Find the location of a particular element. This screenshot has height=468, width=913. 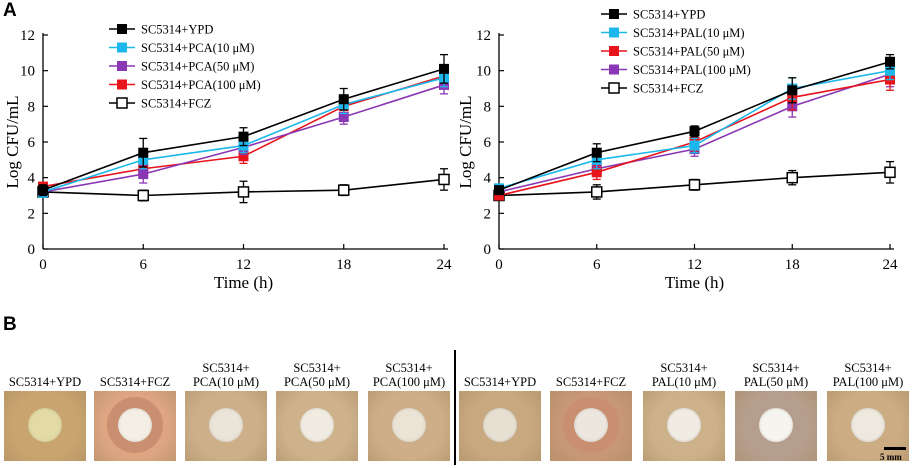

y-tick-label: 2 is located at coordinates (32, 214).